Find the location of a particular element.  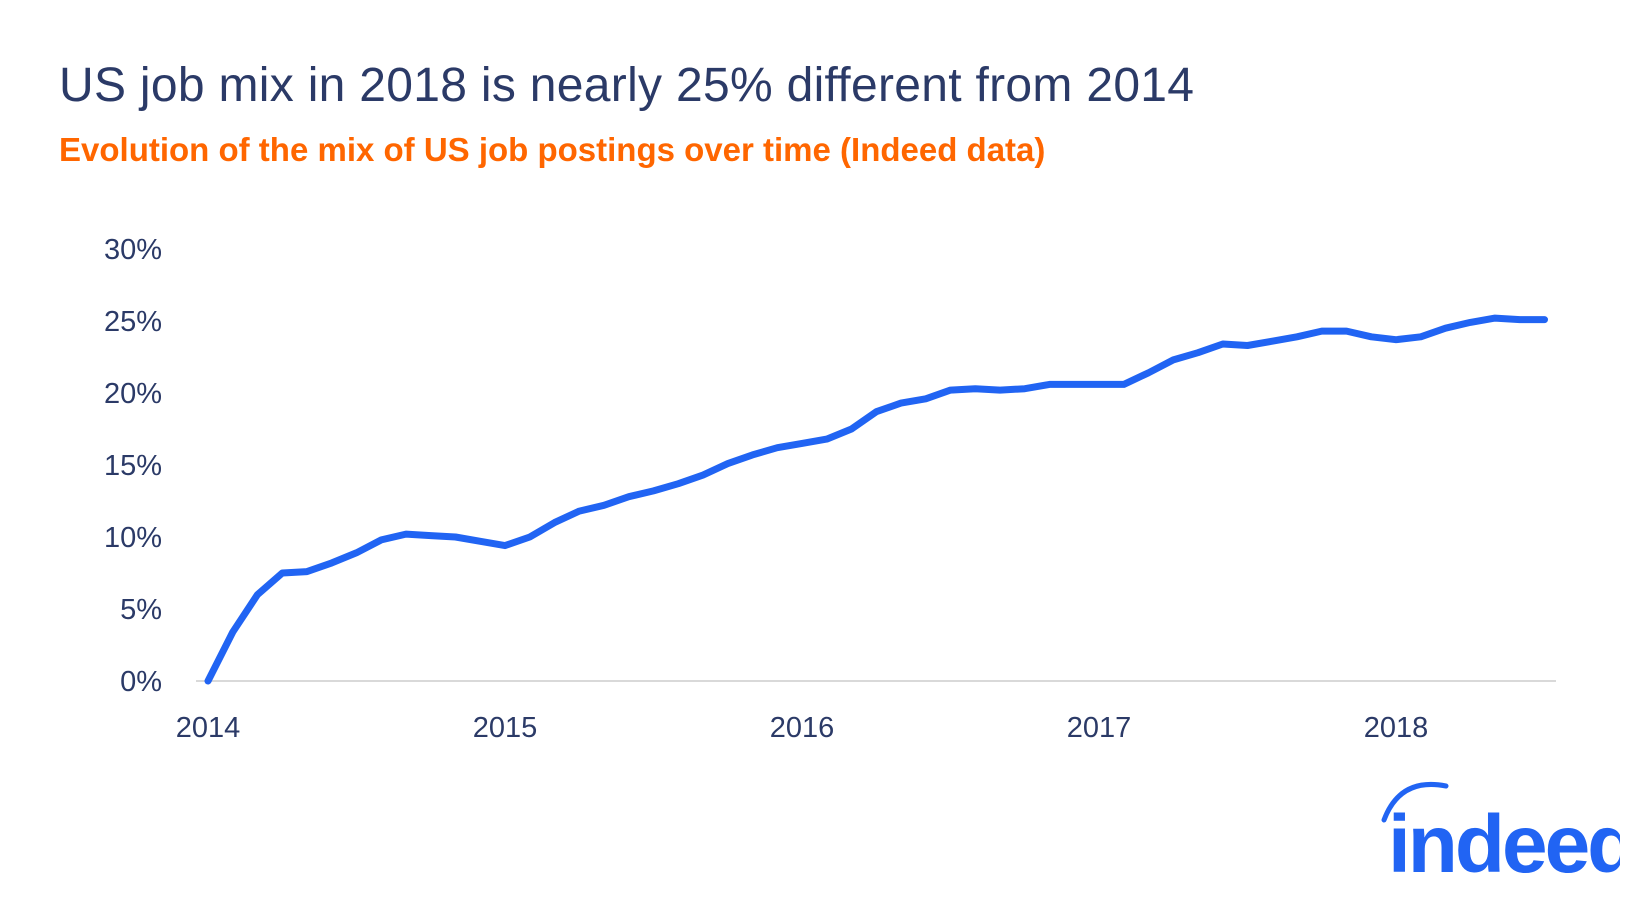

indeed-logo: indeed is located at coordinates (1508, 831).